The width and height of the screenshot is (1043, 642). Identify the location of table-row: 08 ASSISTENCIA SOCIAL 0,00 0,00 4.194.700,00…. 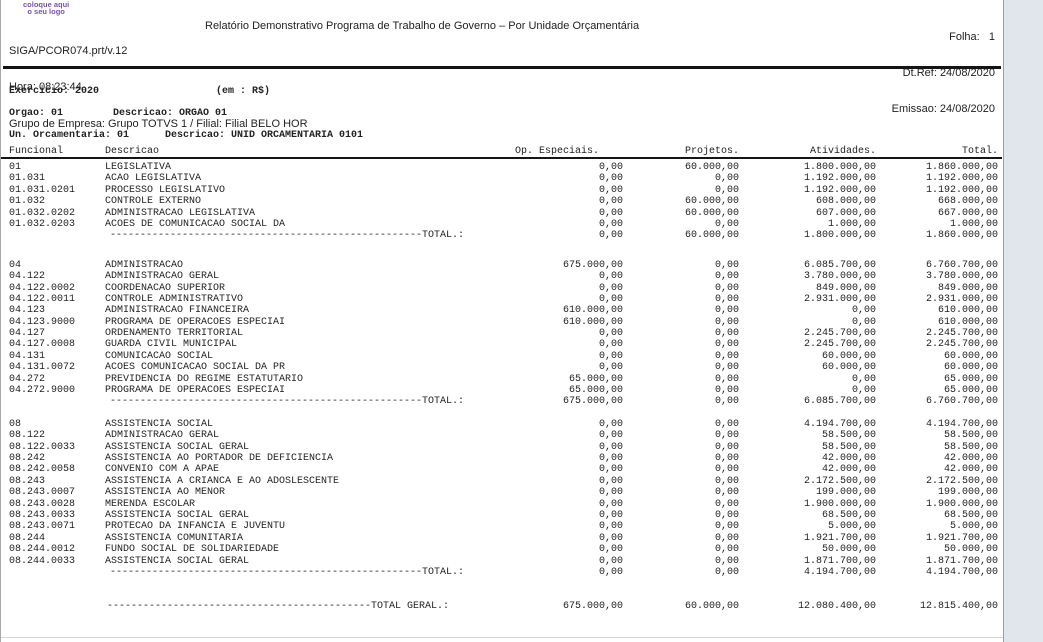
(504, 424).